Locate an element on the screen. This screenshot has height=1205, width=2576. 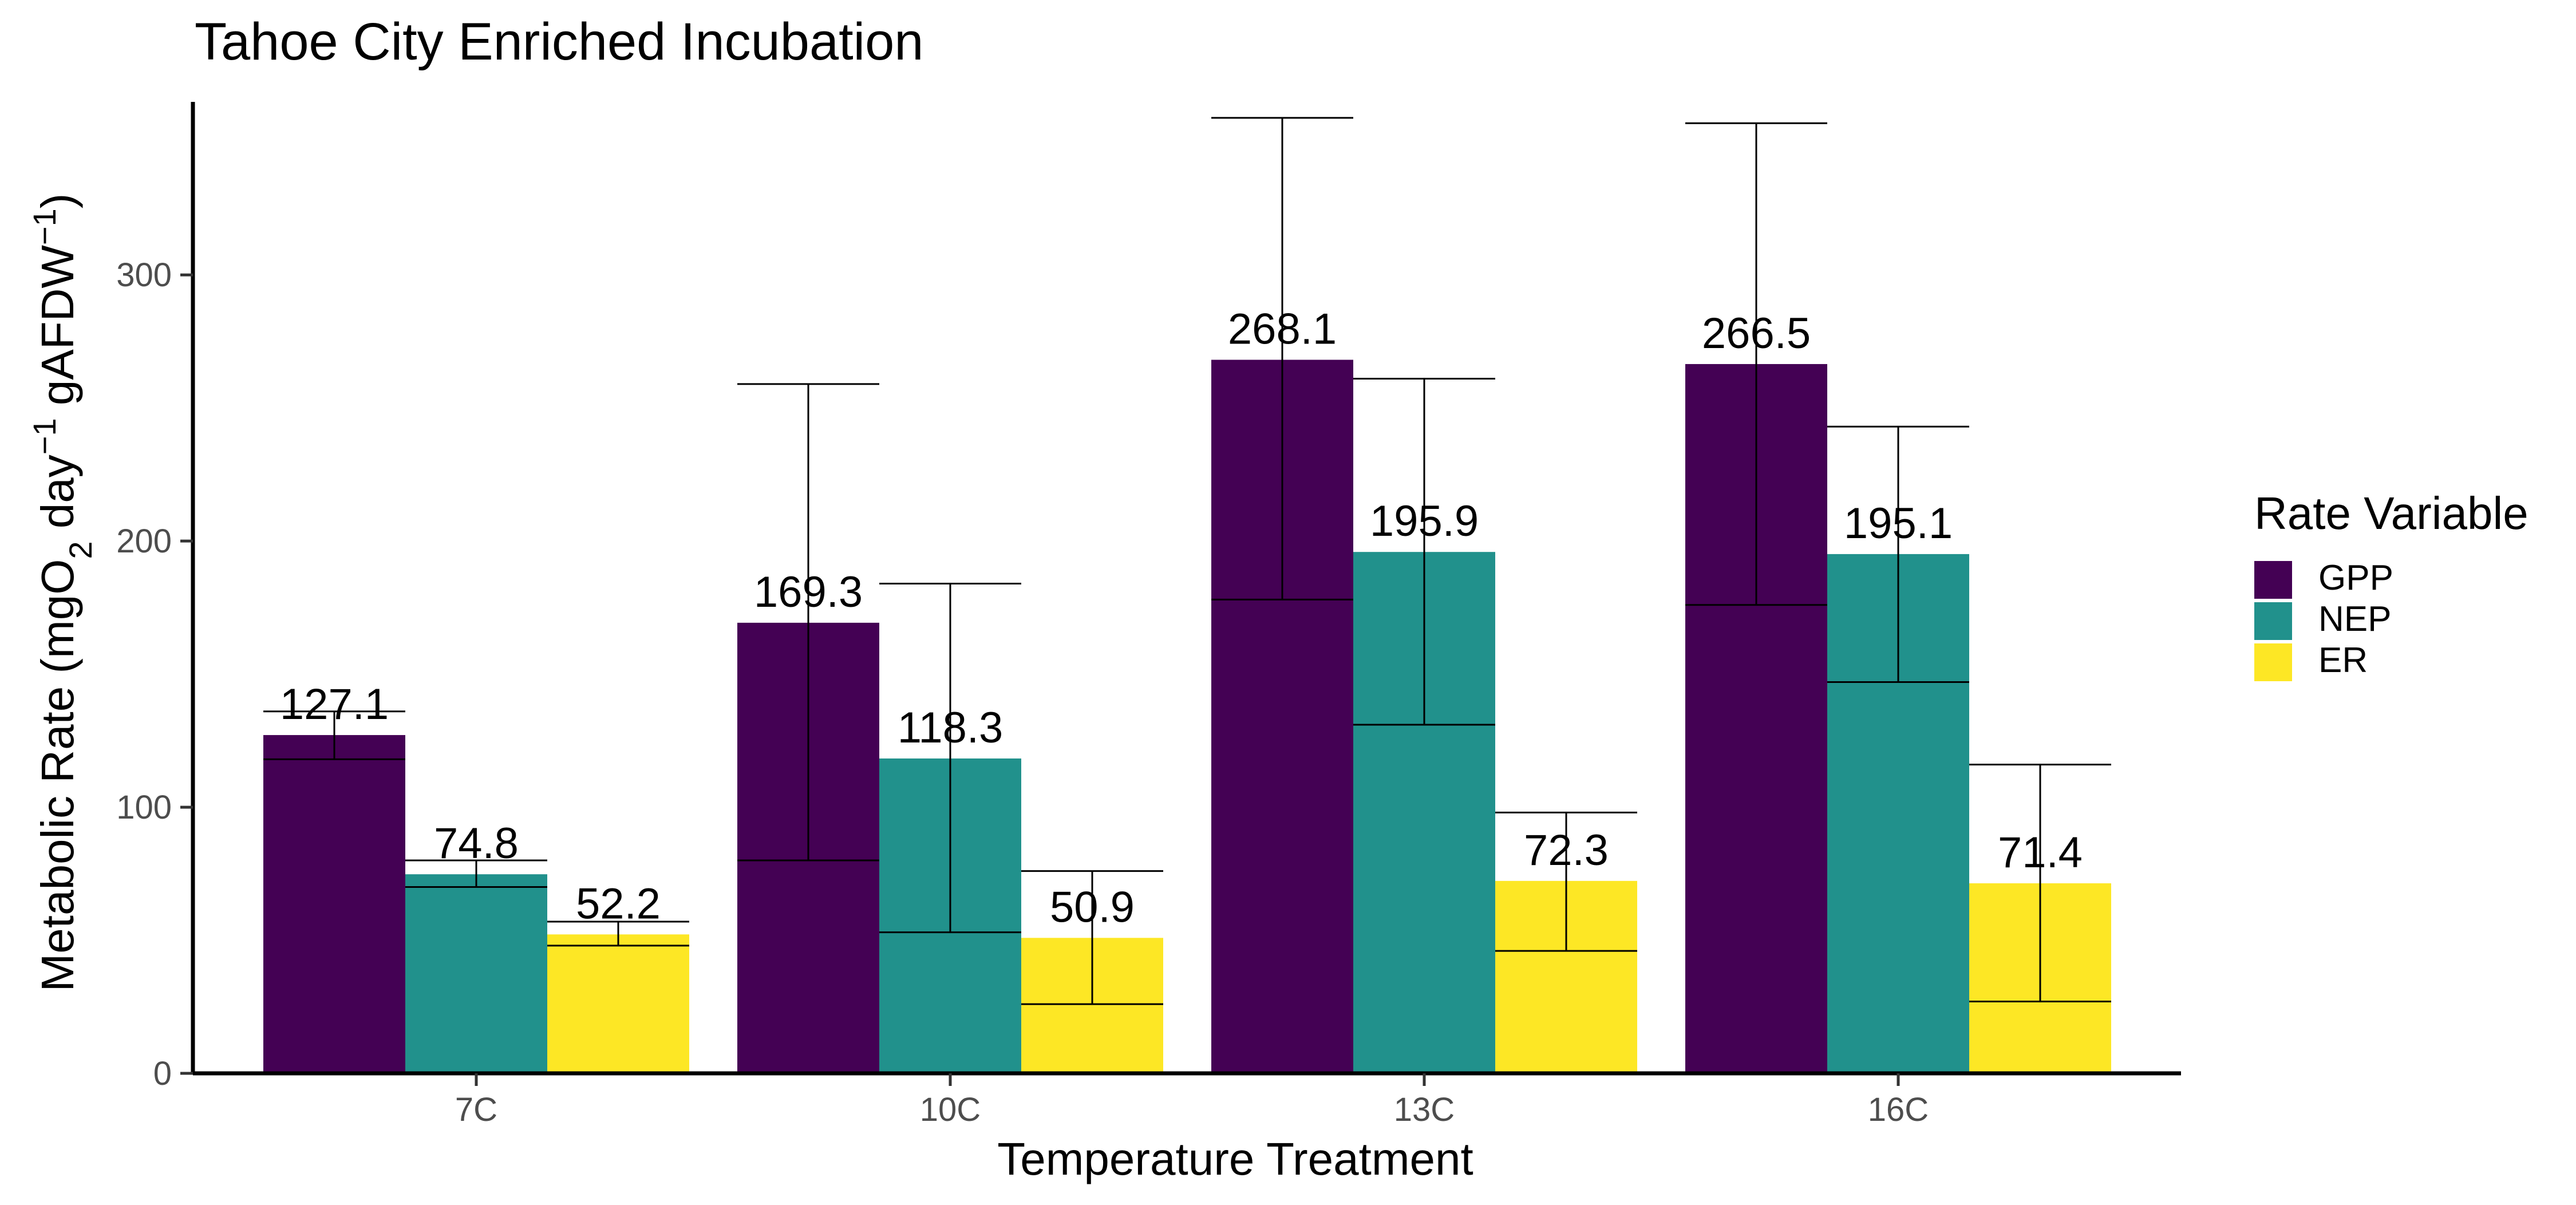
y-tick-label-1: 100 is located at coordinates (144, 807).